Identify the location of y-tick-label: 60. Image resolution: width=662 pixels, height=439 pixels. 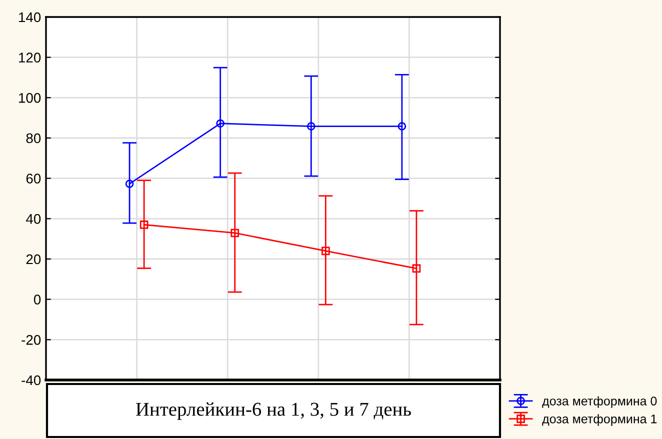
(33, 179).